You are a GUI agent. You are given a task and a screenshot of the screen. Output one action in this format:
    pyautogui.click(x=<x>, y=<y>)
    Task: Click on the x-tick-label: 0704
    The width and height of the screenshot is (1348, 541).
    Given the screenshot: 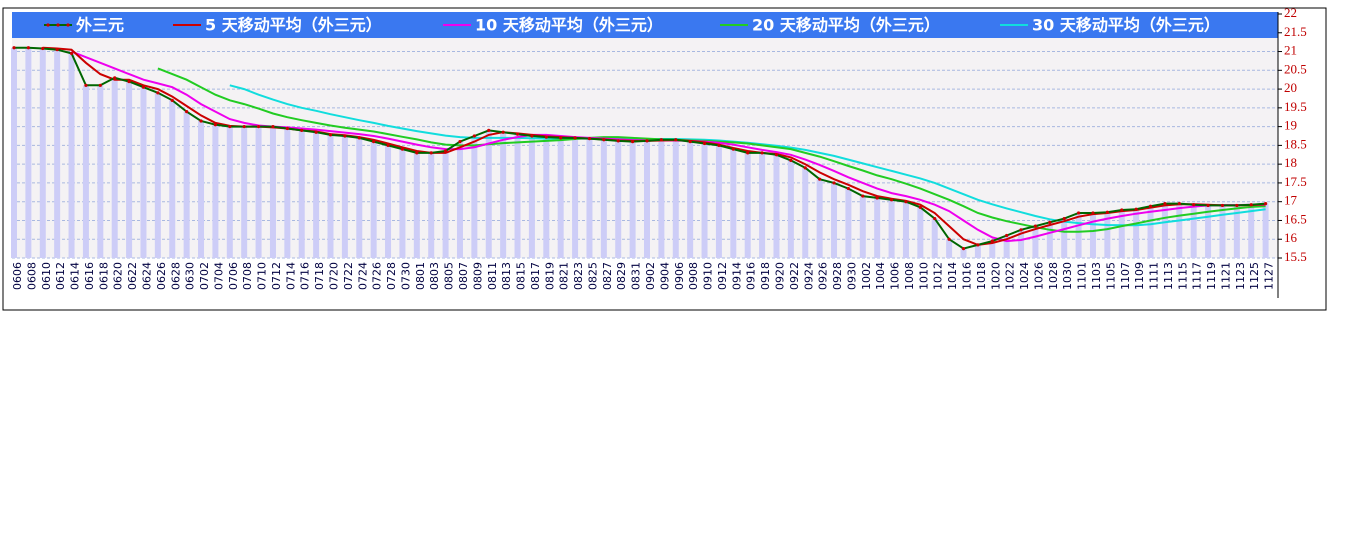 What is the action you would take?
    pyautogui.click(x=218, y=276)
    